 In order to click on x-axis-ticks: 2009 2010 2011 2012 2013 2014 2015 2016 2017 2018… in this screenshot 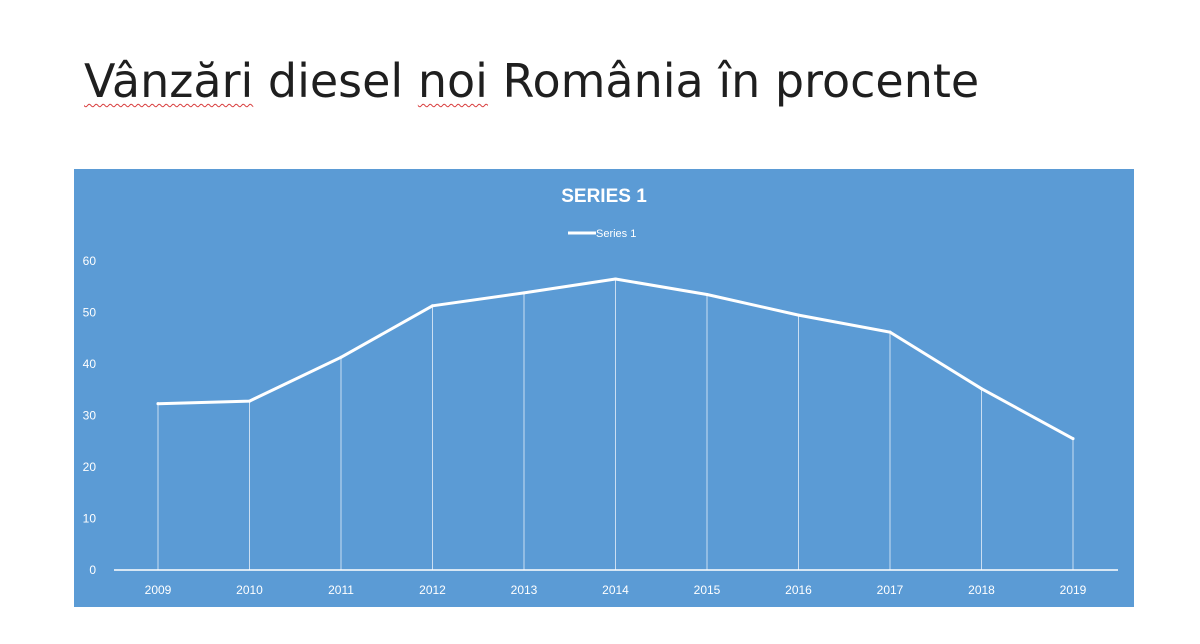, I will do `click(616, 590)`.